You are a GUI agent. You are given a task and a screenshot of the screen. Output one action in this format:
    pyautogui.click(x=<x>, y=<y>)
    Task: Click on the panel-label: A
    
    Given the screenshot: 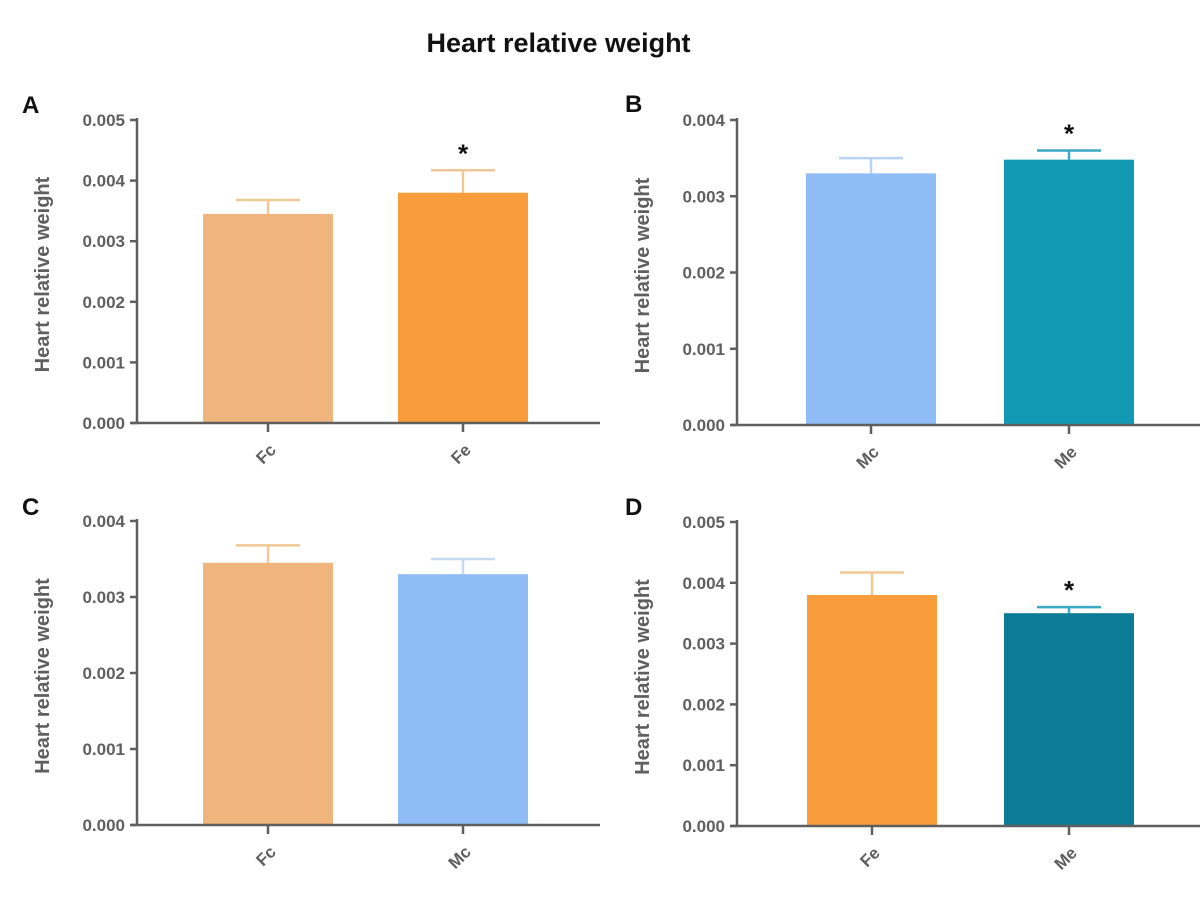 What is the action you would take?
    pyautogui.click(x=30, y=105)
    